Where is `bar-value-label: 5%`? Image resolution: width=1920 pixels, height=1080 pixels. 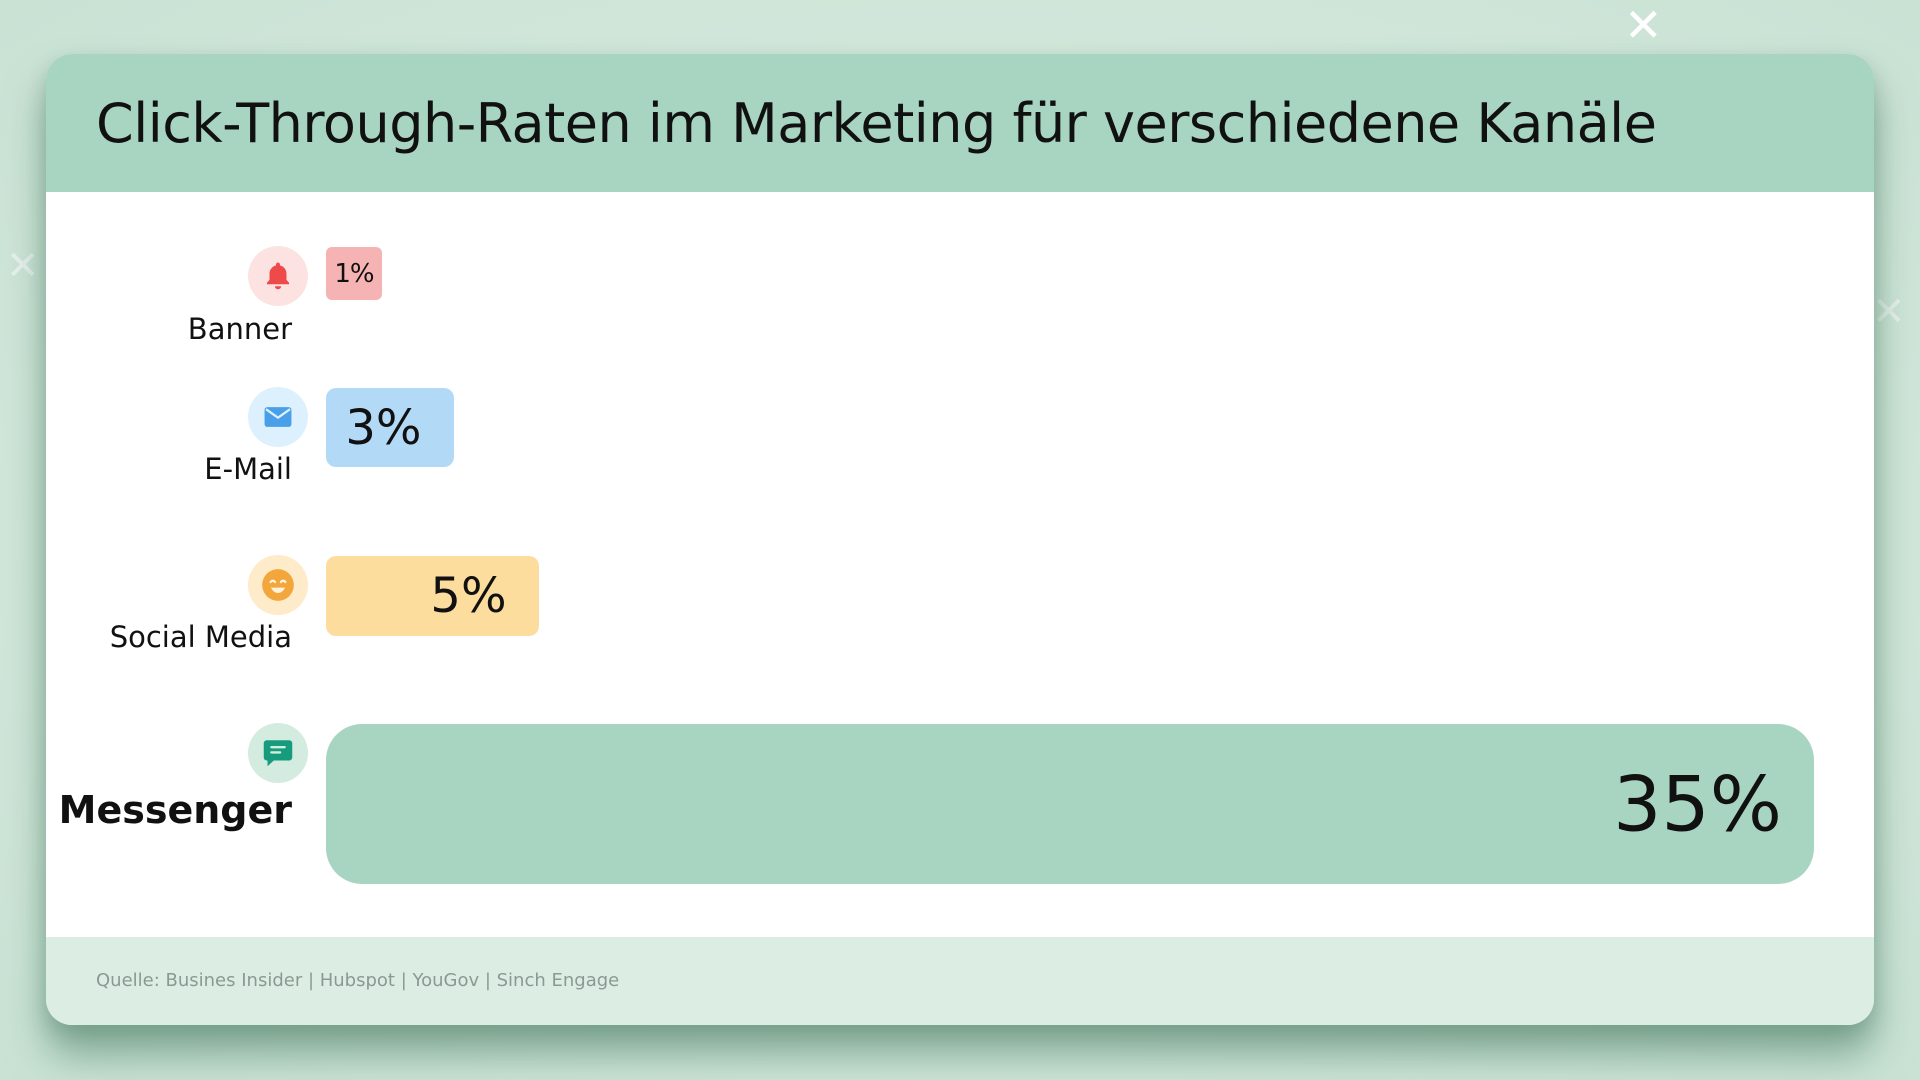
bar-value-label: 5% is located at coordinates (468, 596).